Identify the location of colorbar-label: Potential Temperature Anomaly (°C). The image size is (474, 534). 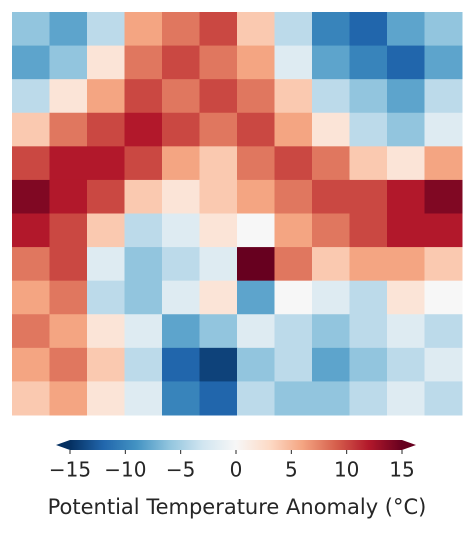
(237, 507).